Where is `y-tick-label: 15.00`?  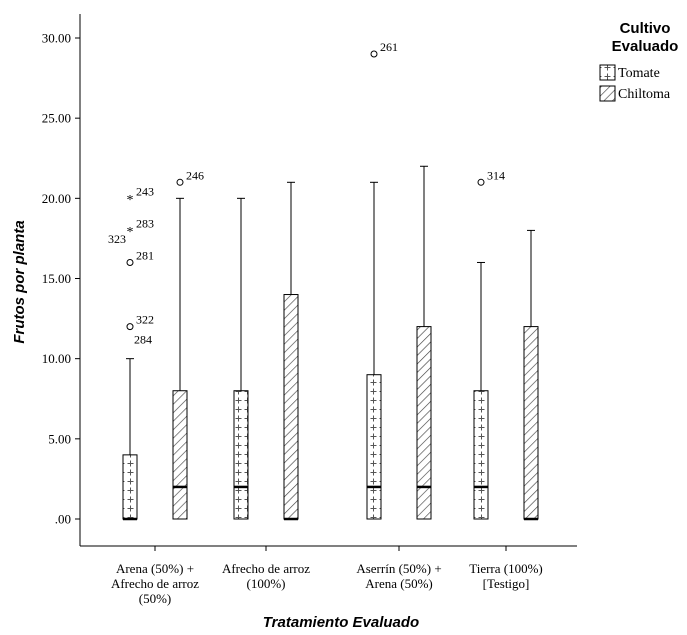 y-tick-label: 15.00 is located at coordinates (56, 278).